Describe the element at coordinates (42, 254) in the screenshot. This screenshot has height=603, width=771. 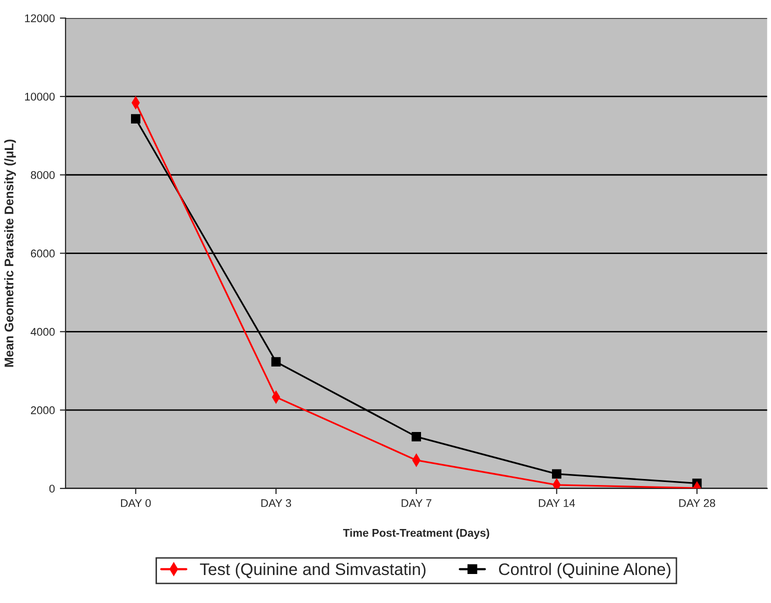
I see `y-tick-label: 6000` at that location.